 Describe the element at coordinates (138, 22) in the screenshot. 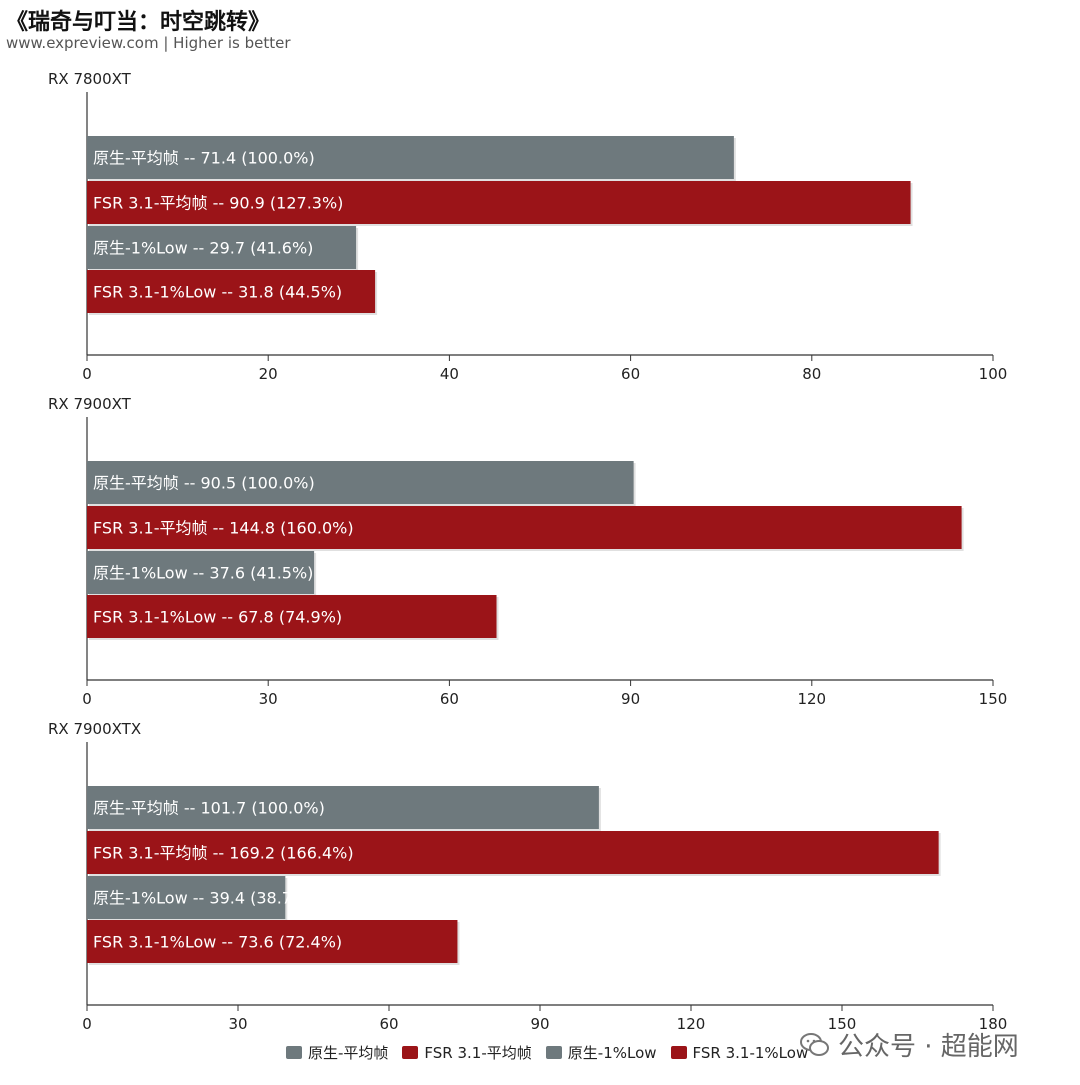

I see `page-title: 《瑞奇与叮当：时空跳转》` at that location.